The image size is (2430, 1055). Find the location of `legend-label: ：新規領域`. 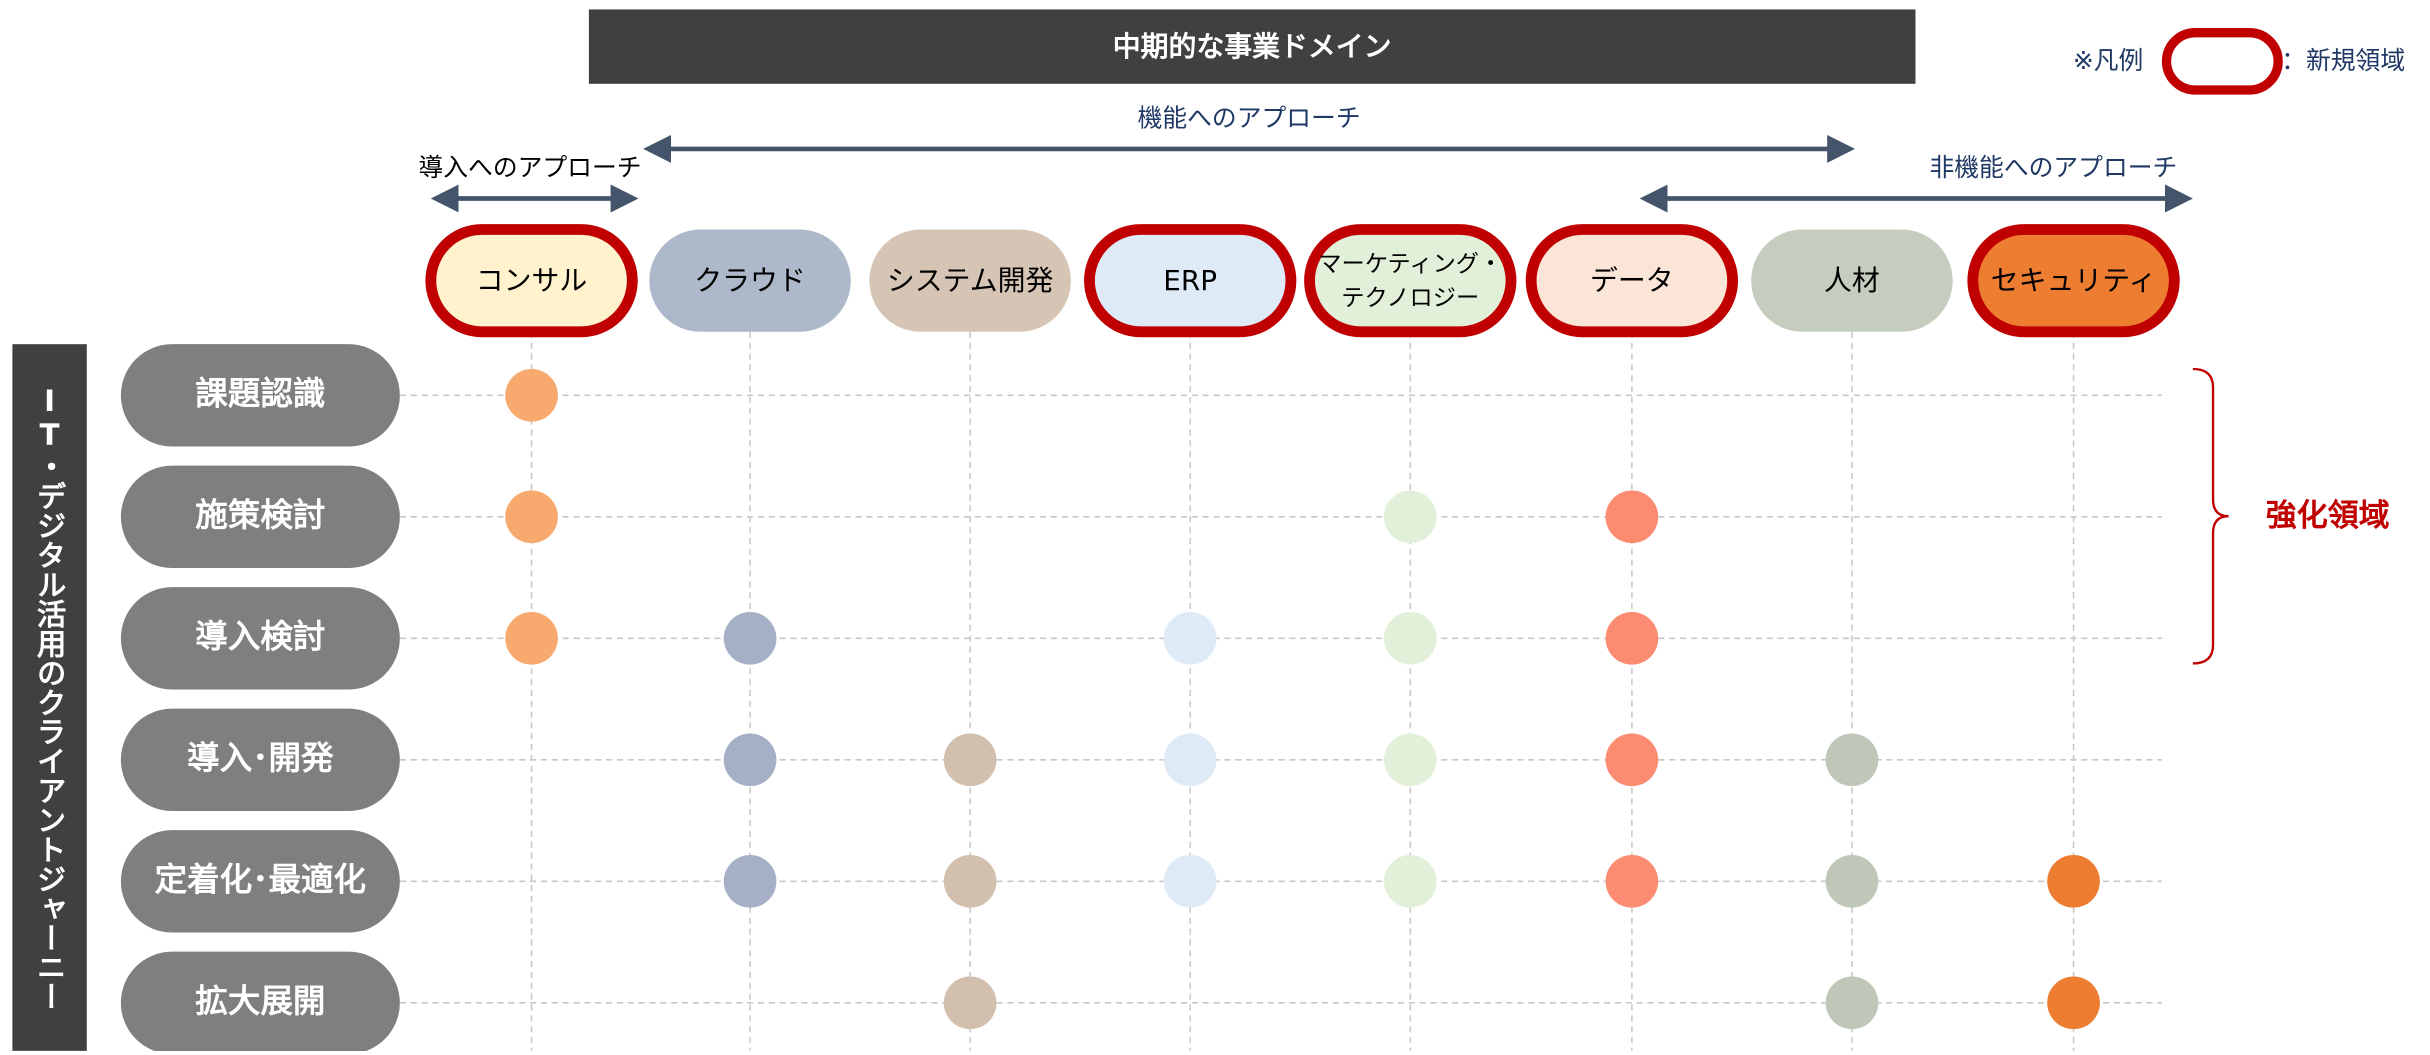

legend-label: ：新規領域 is located at coordinates (2343, 60).